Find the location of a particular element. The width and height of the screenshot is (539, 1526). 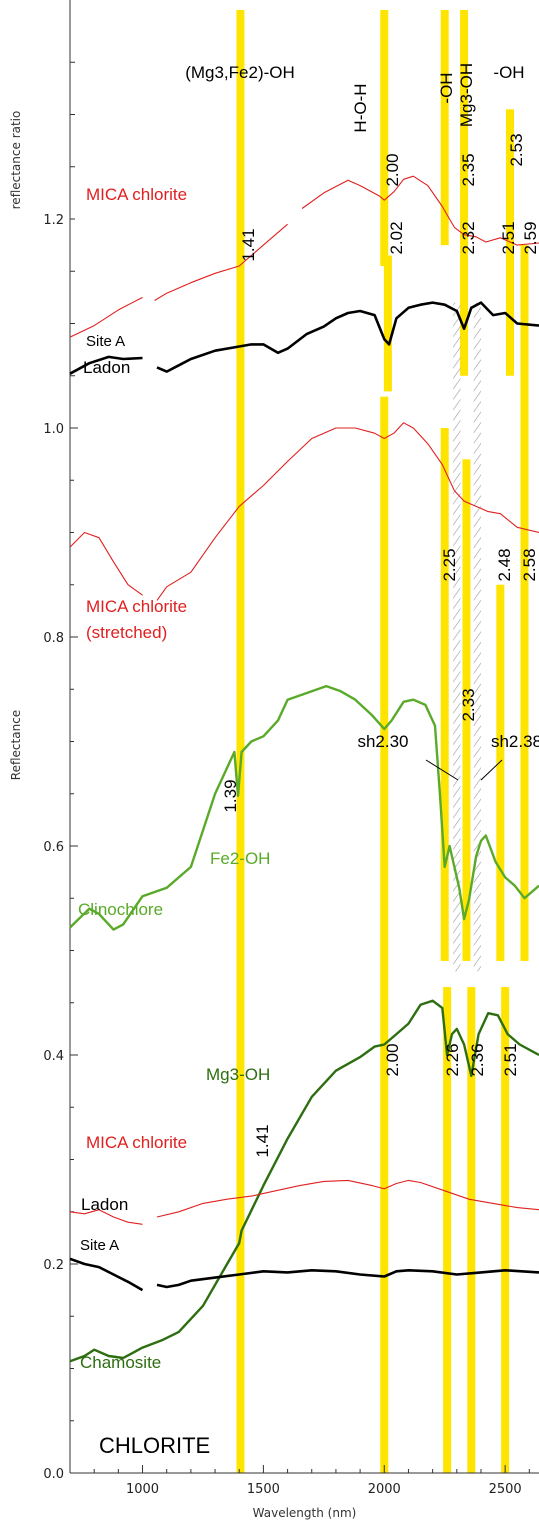

annotation-fe2oh: Fe2-OH is located at coordinates (240, 858).